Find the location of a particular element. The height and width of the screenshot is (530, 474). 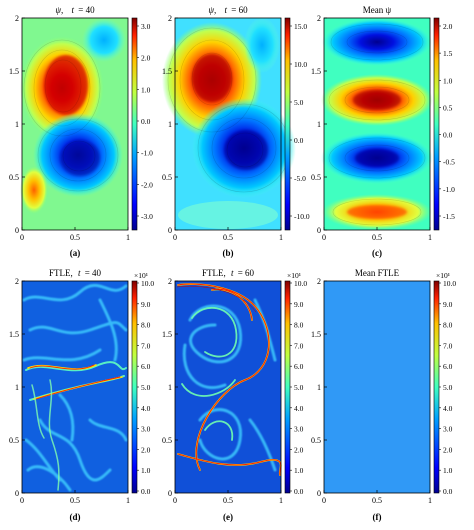

panel-caption: (c) is located at coordinates (377, 253).